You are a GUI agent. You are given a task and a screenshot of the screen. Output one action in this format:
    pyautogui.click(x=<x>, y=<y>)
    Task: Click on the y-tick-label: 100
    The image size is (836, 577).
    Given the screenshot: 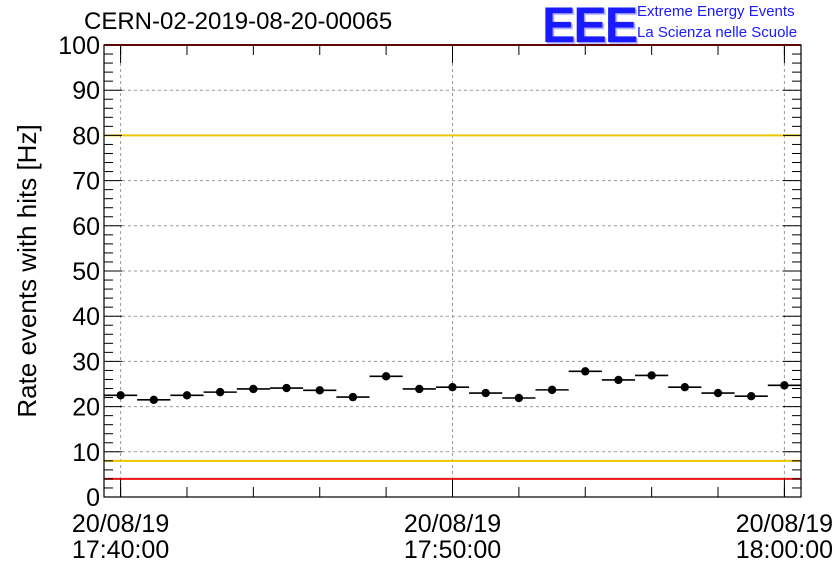 What is the action you would take?
    pyautogui.click(x=79, y=46)
    